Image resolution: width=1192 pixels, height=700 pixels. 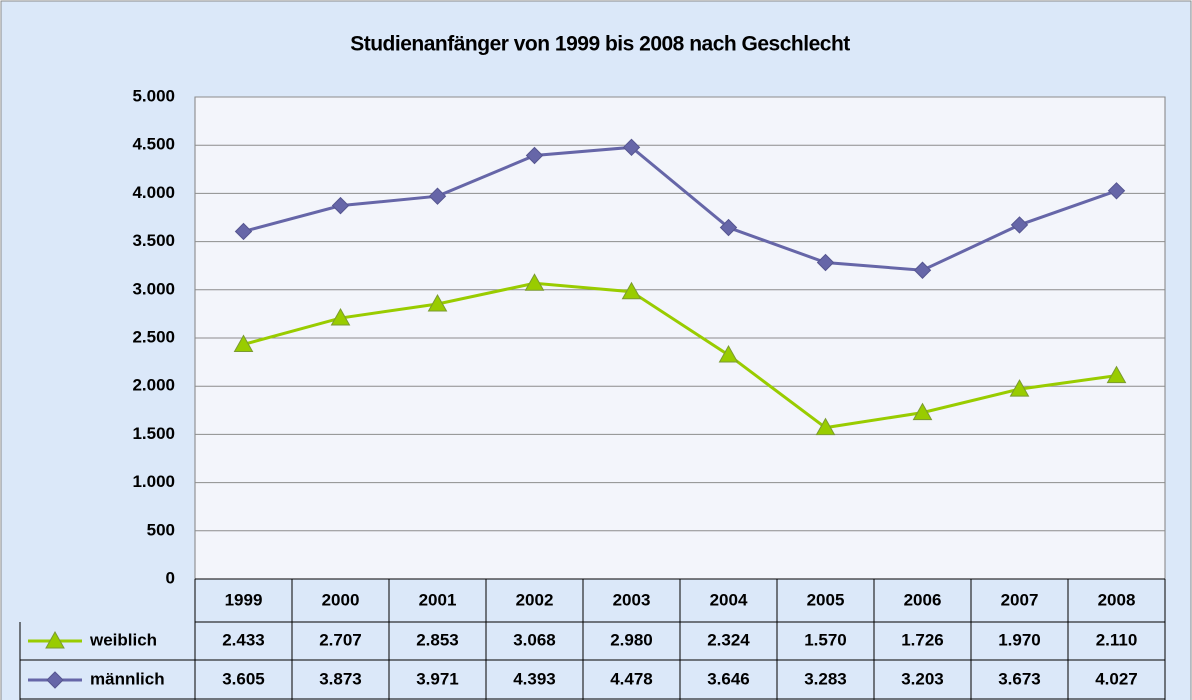 I want to click on table-value: 3.605, so click(x=243, y=678).